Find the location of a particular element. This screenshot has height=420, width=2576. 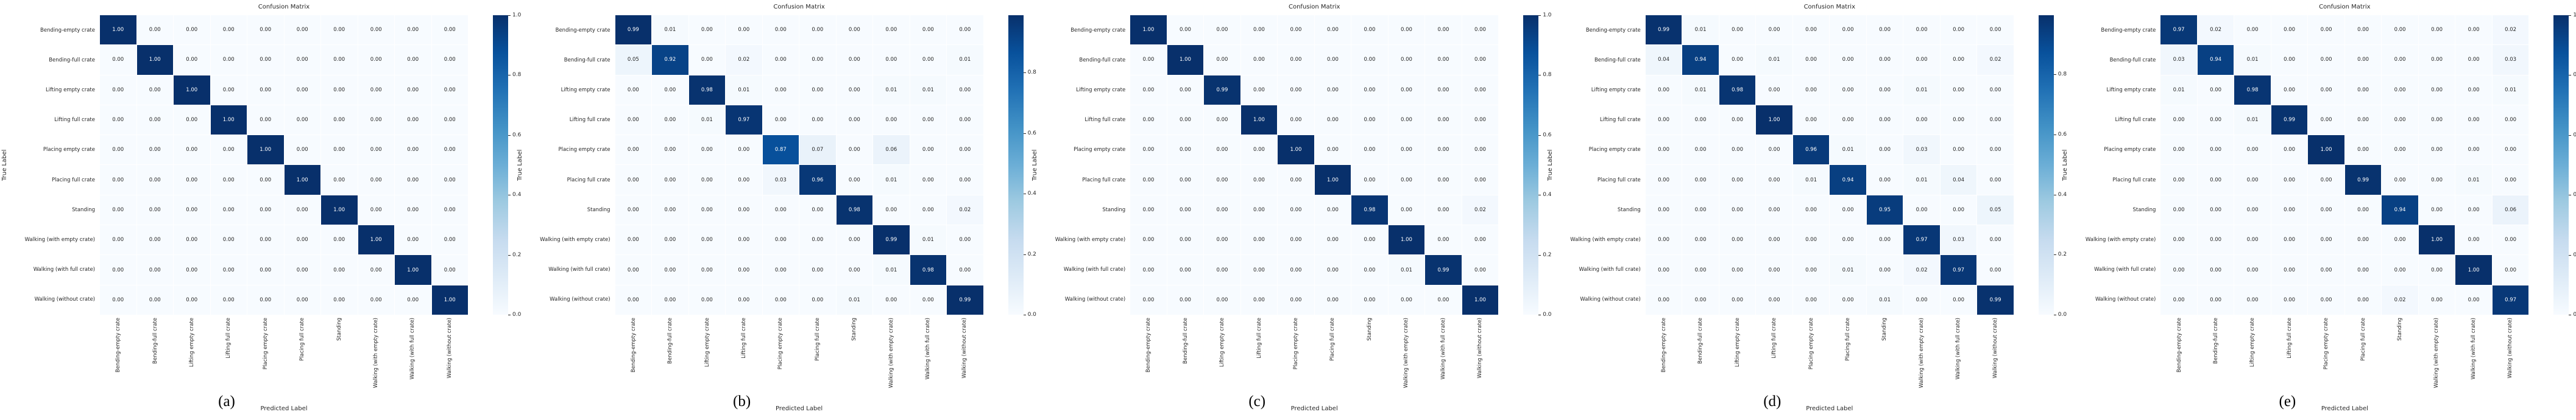

chart-title: Confusion Matrix is located at coordinates (2345, 7).